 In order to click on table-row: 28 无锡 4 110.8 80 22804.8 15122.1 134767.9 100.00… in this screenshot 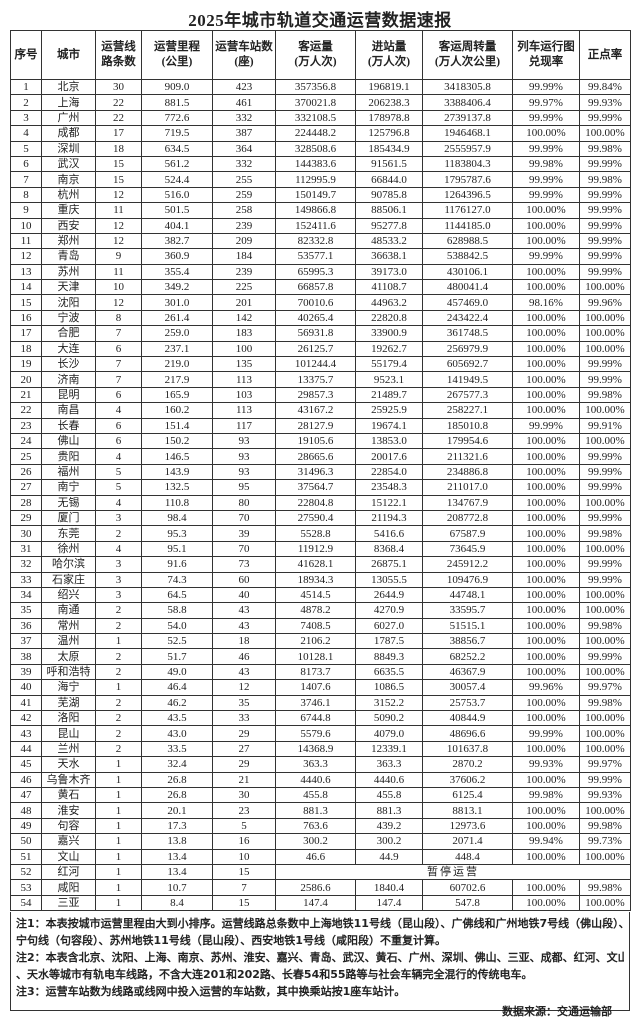, I will do `click(320, 502)`.